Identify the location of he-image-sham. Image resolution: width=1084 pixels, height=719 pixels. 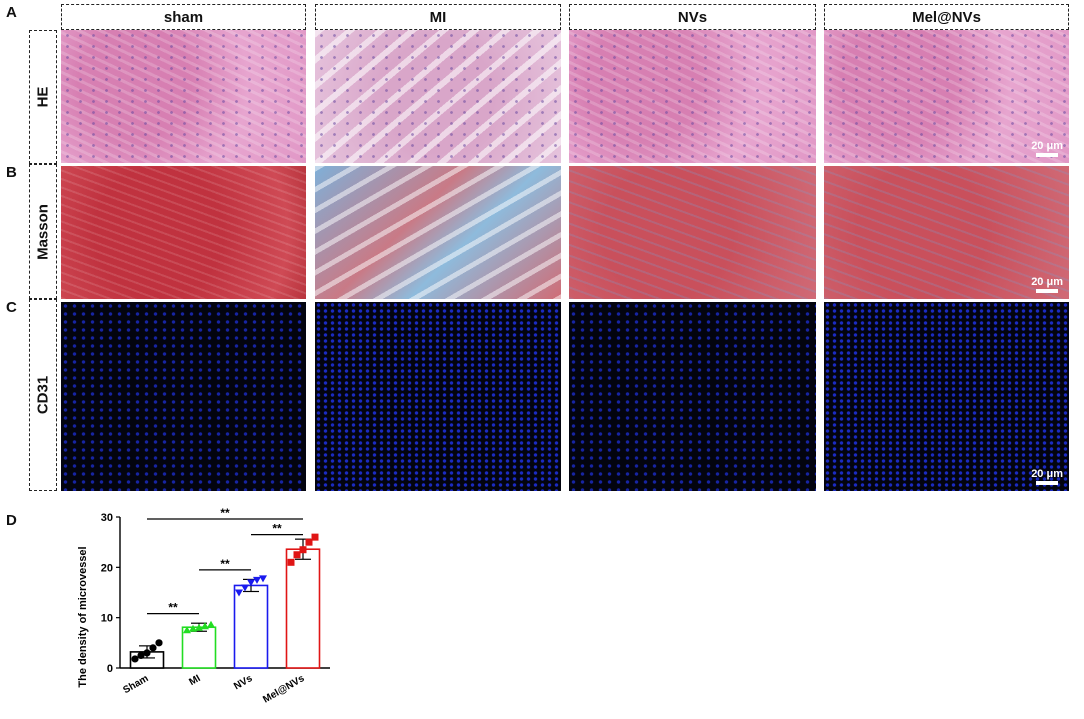
(183, 96).